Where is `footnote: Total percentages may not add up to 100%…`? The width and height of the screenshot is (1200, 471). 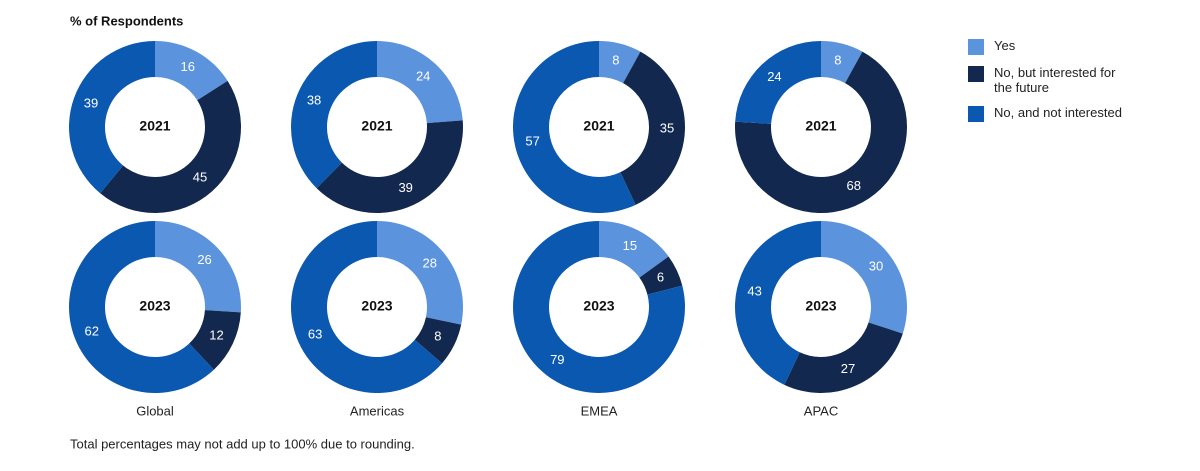 footnote: Total percentages may not add up to 100%… is located at coordinates (242, 443).